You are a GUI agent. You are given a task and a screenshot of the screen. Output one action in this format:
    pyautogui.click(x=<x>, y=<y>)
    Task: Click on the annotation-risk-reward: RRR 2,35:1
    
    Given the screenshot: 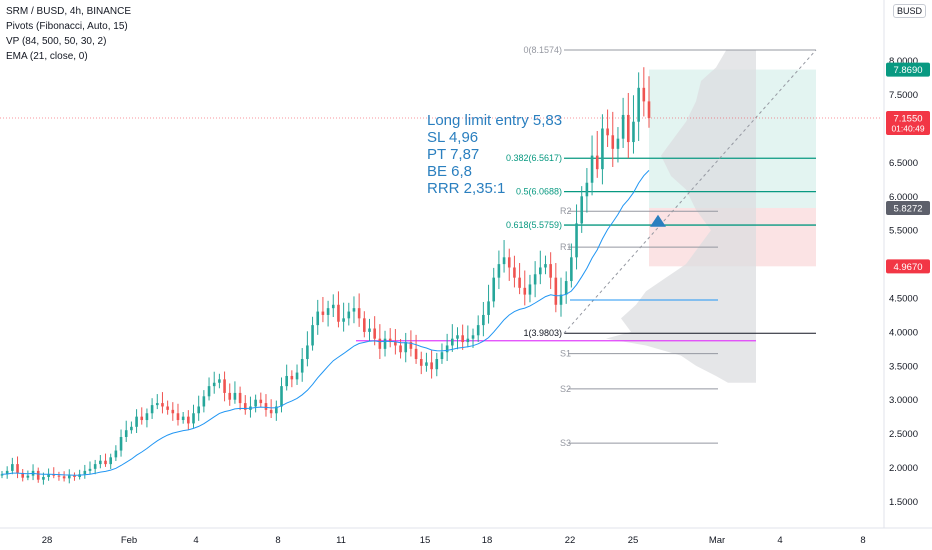 What is the action you would take?
    pyautogui.click(x=466, y=188)
    